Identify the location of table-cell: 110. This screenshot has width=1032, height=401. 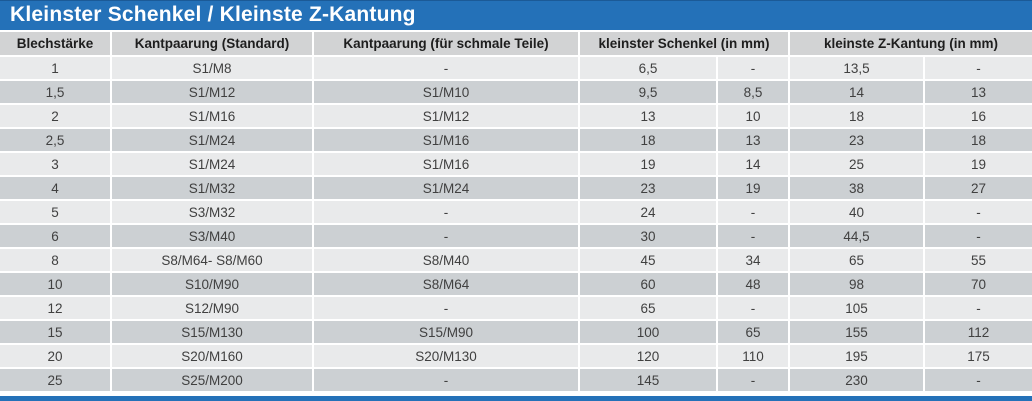
(753, 356).